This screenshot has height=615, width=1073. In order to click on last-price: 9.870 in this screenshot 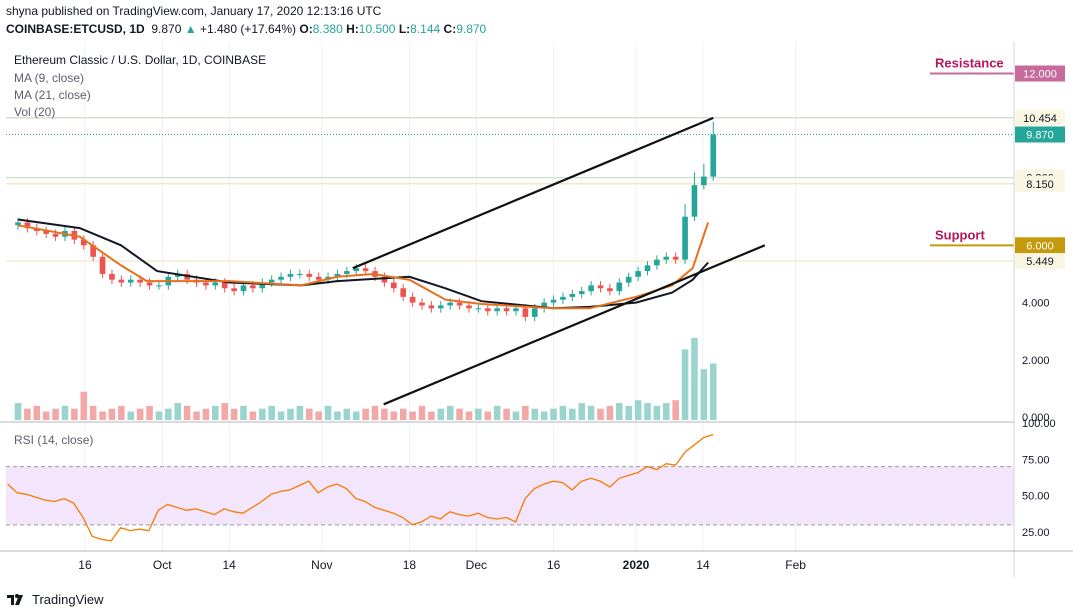, I will do `click(166, 29)`.